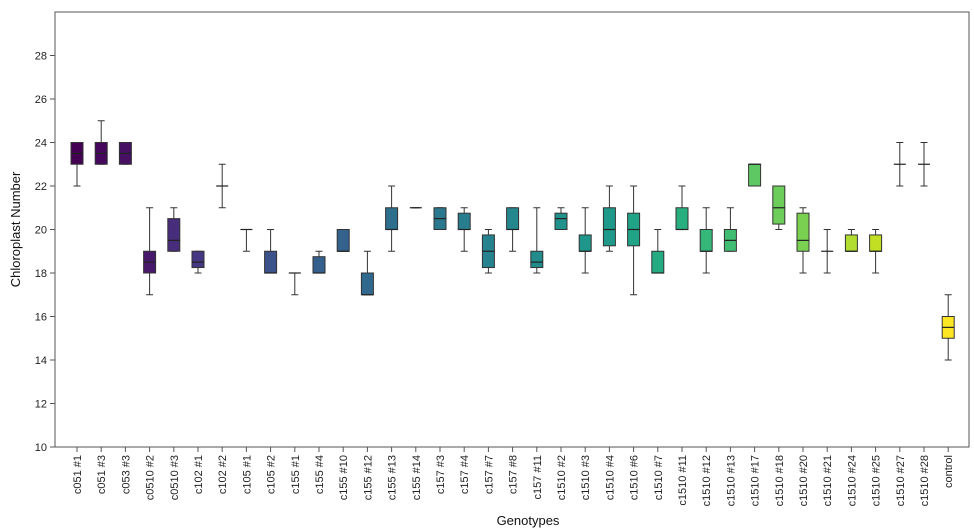 The height and width of the screenshot is (528, 974). I want to click on y-tick-label: 16, so click(41, 318).